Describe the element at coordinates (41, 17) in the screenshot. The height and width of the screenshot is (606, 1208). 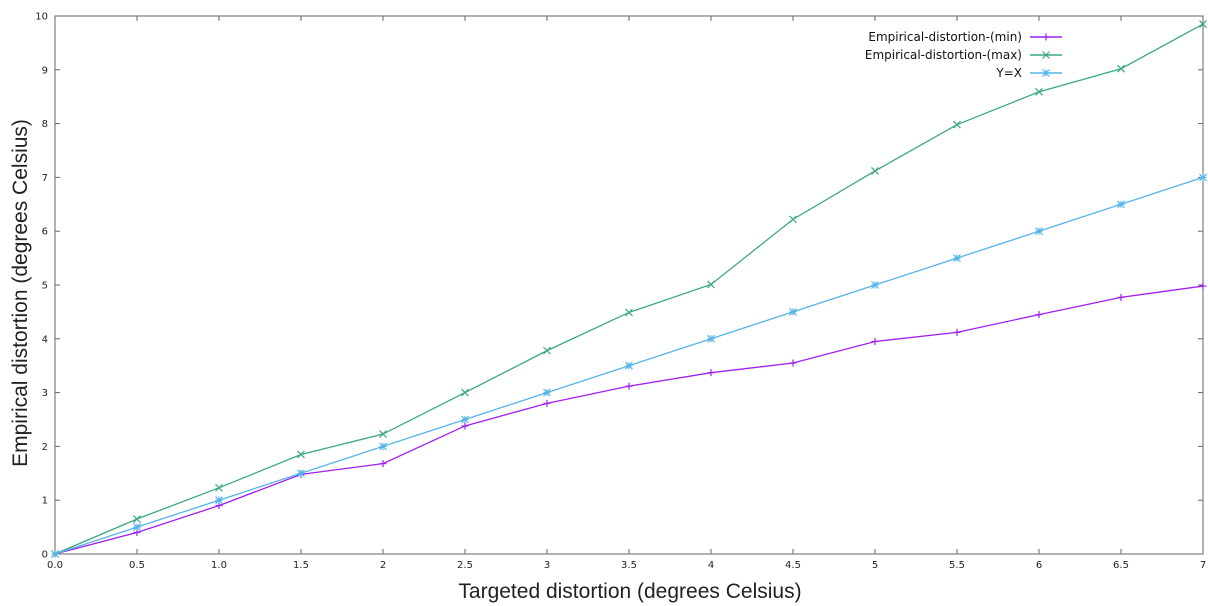
I see `y-tick-label: 10` at that location.